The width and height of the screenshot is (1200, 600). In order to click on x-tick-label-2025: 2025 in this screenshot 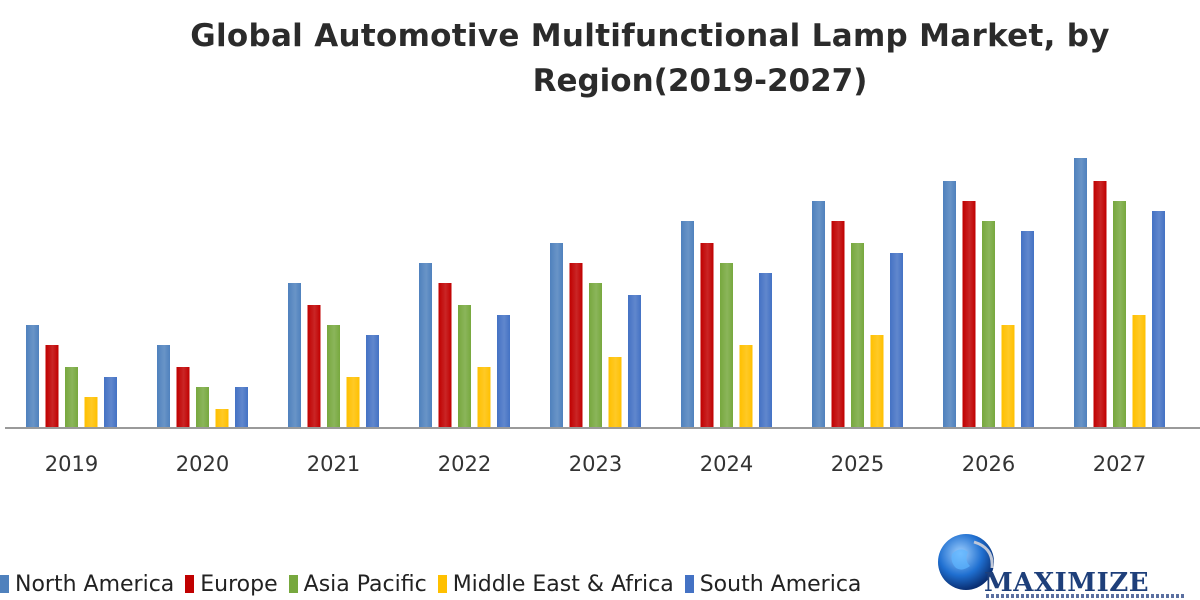, I will do `click(857, 464)`.